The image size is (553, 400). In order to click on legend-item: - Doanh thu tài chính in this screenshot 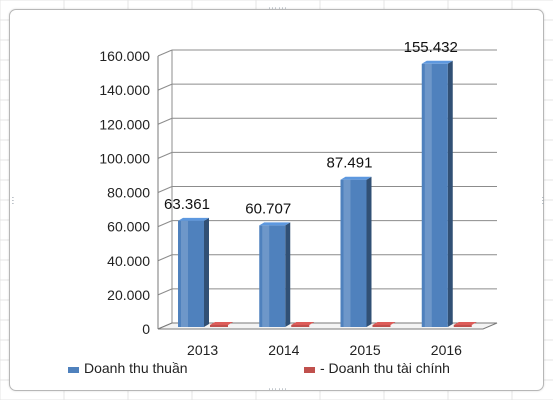, I will do `click(377, 368)`.